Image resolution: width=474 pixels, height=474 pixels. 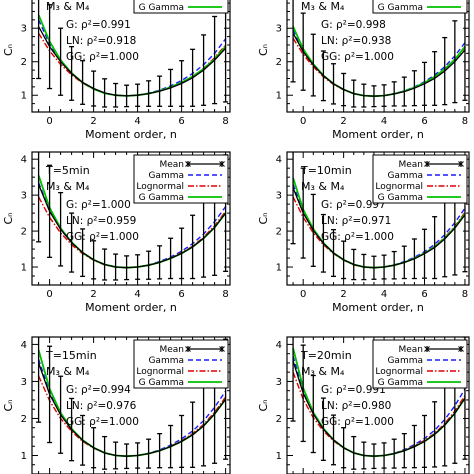 What do you see at coordinates (326, 355) in the screenshot?
I see `annotation-label: T=20min` at bounding box center [326, 355].